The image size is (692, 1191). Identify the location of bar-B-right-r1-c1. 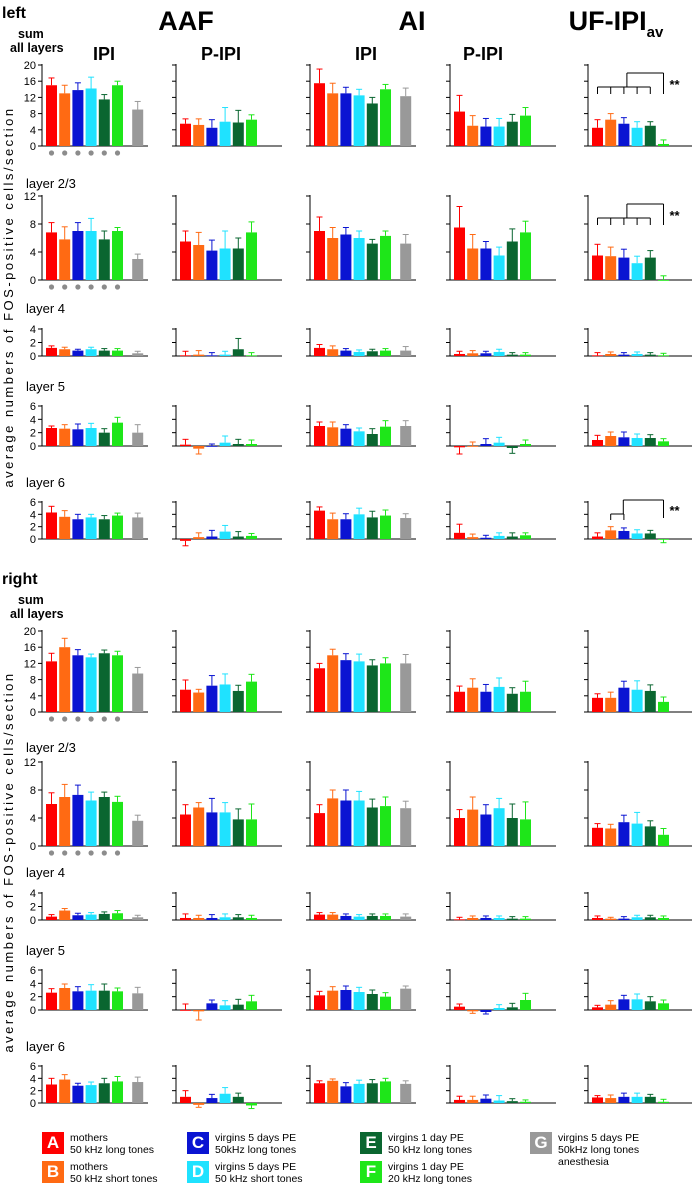
(199, 826).